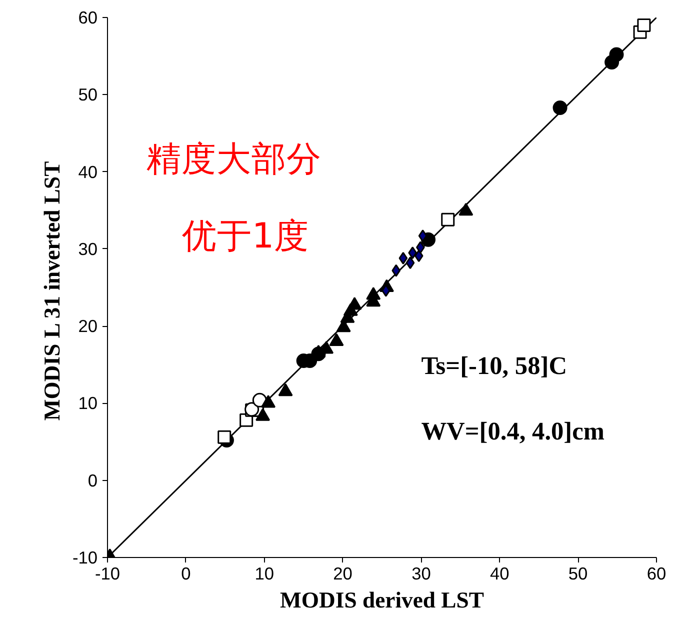 Image resolution: width=677 pixels, height=637 pixels. Describe the element at coordinates (107, 574) in the screenshot. I see `x-tick-label: -10` at that location.